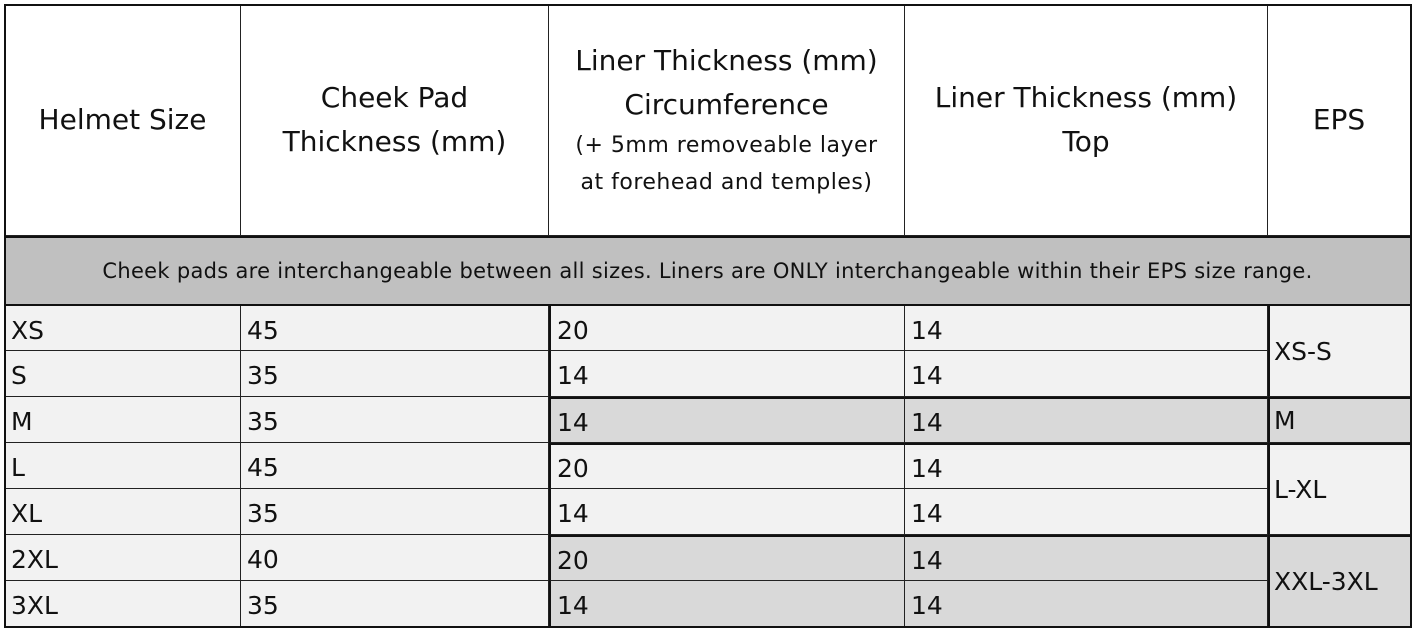 This screenshot has height=632, width=1415. What do you see at coordinates (395, 558) in the screenshot?
I see `cell-cheek: 40` at bounding box center [395, 558].